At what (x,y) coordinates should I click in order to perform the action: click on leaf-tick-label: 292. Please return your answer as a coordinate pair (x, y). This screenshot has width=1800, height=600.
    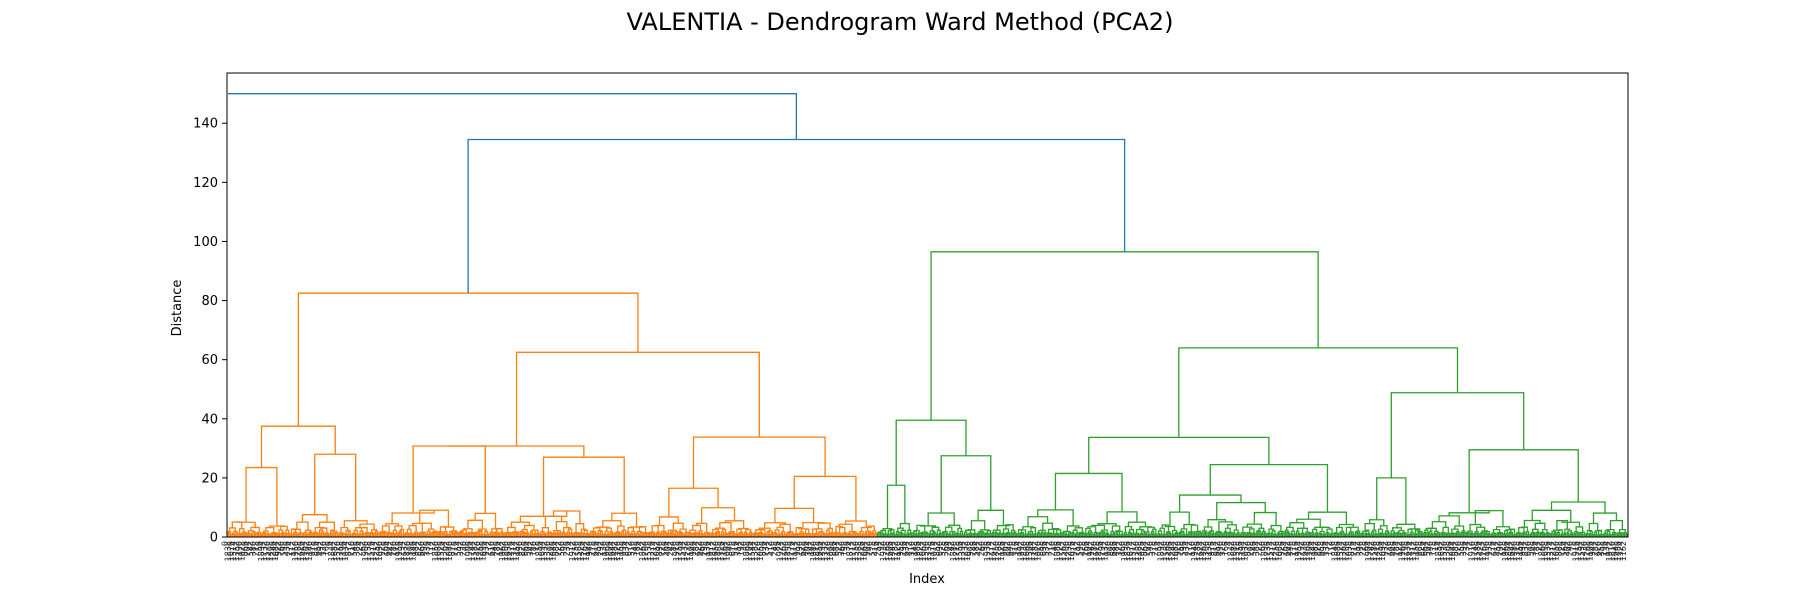
    Looking at the image, I should click on (600, 548).